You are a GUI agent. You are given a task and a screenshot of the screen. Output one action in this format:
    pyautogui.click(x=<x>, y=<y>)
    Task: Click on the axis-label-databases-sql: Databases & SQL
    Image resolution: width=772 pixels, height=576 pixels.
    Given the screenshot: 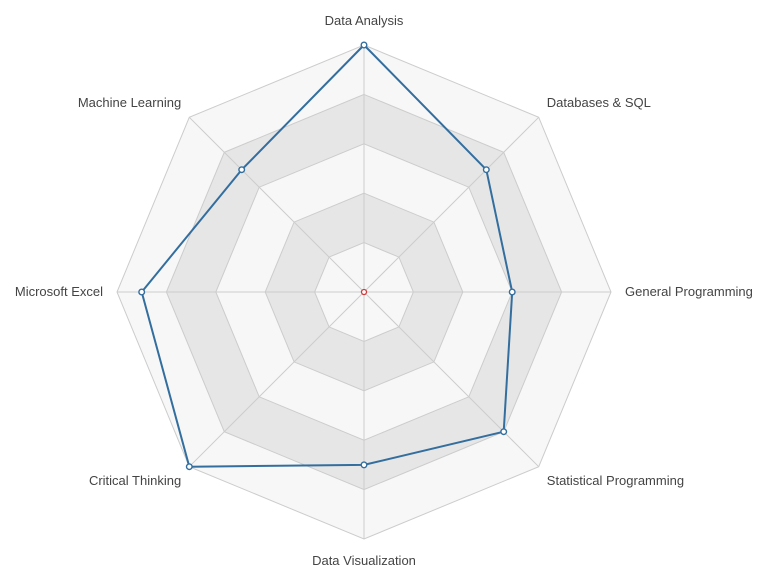 What is the action you would take?
    pyautogui.click(x=599, y=102)
    